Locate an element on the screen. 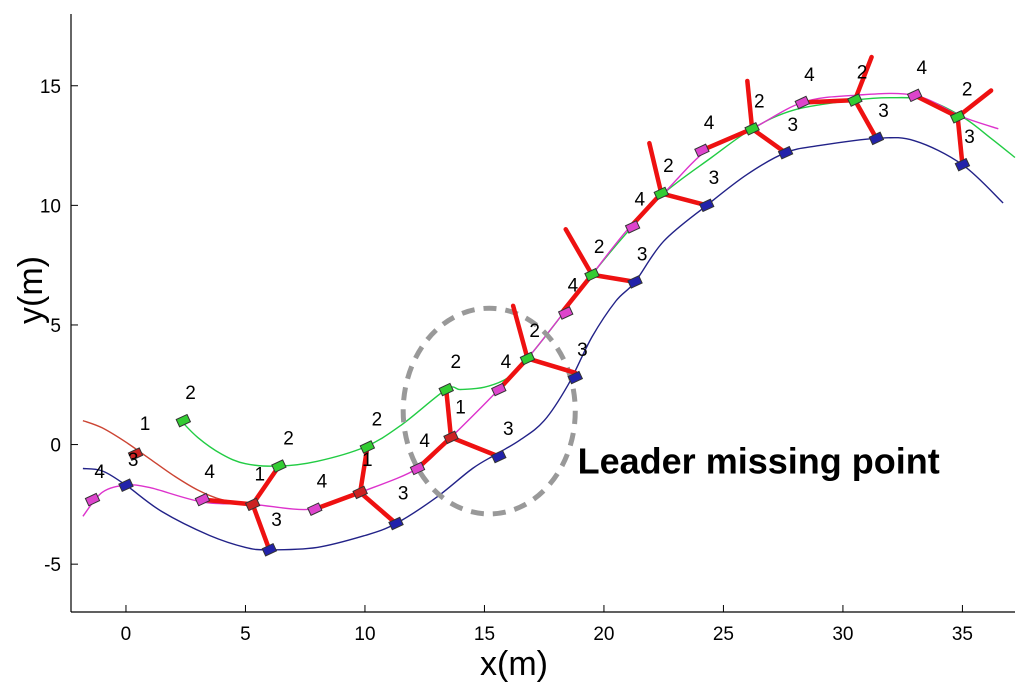  leader-missing-annotation: Leader missing point is located at coordinates (759, 460).